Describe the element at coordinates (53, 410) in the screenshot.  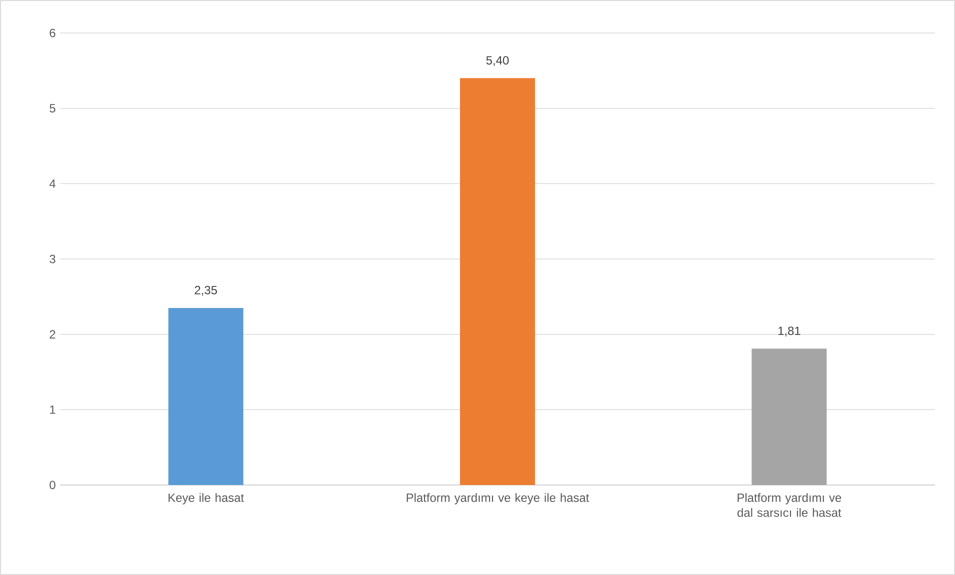
I see `y-tick-label: 1` at that location.